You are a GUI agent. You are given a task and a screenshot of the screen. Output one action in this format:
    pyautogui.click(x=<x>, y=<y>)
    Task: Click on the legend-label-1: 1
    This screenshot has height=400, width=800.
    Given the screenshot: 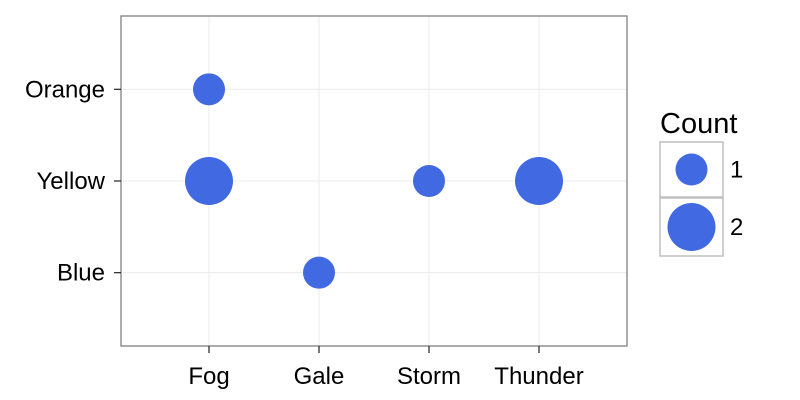 What is the action you would take?
    pyautogui.click(x=736, y=170)
    